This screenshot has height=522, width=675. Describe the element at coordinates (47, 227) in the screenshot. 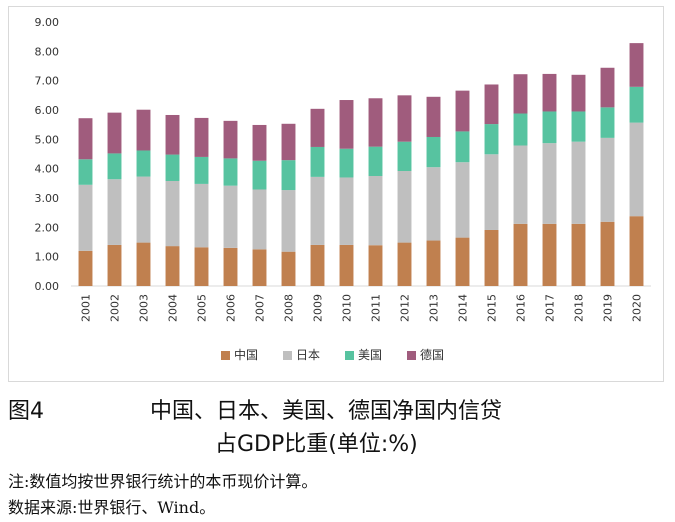

I see `y-tick-label: 2.00` at that location.